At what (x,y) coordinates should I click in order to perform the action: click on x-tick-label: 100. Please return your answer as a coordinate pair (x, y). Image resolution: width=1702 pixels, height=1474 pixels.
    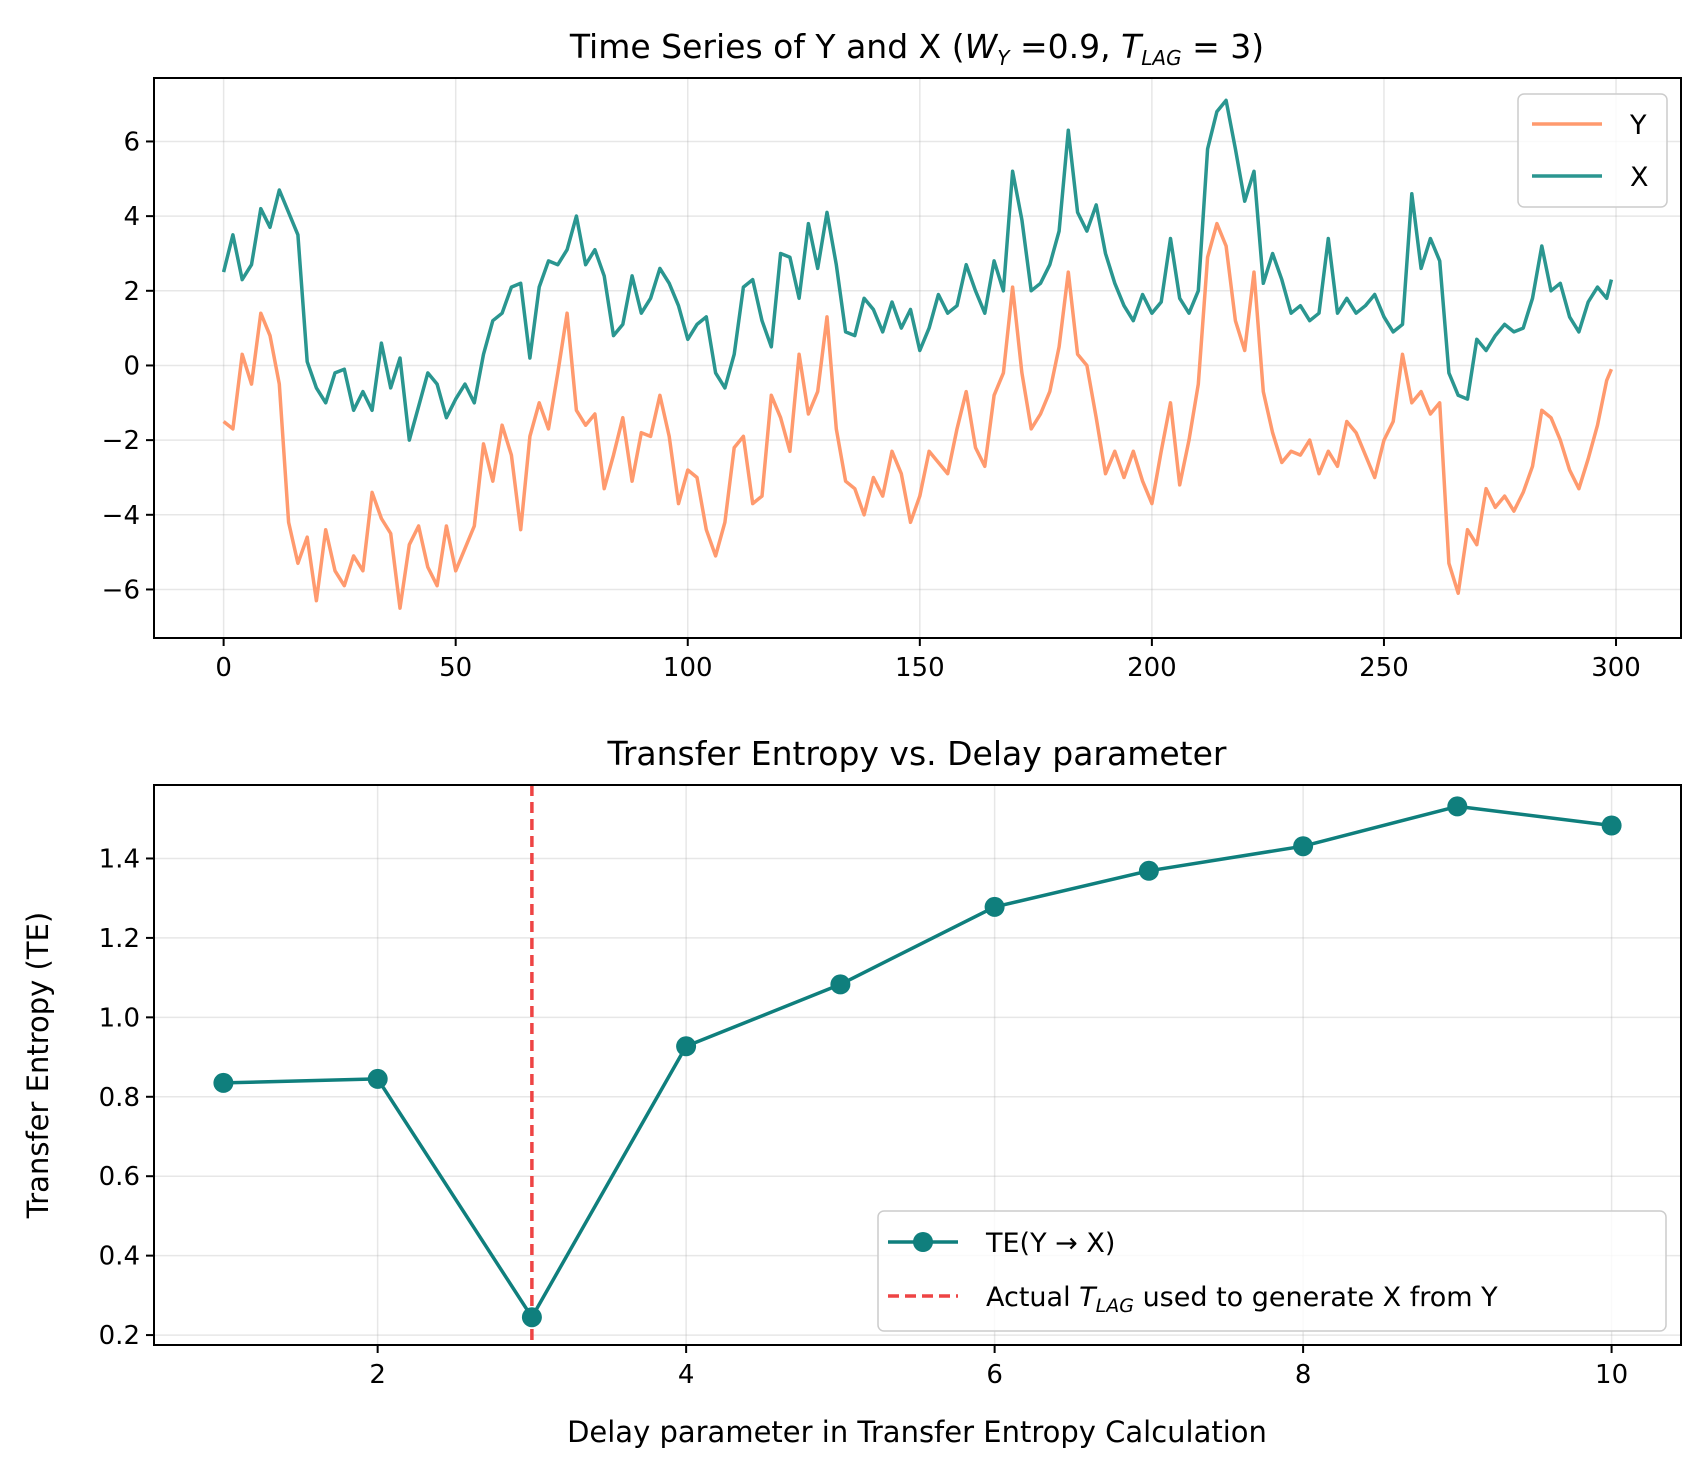
    Looking at the image, I should click on (688, 668).